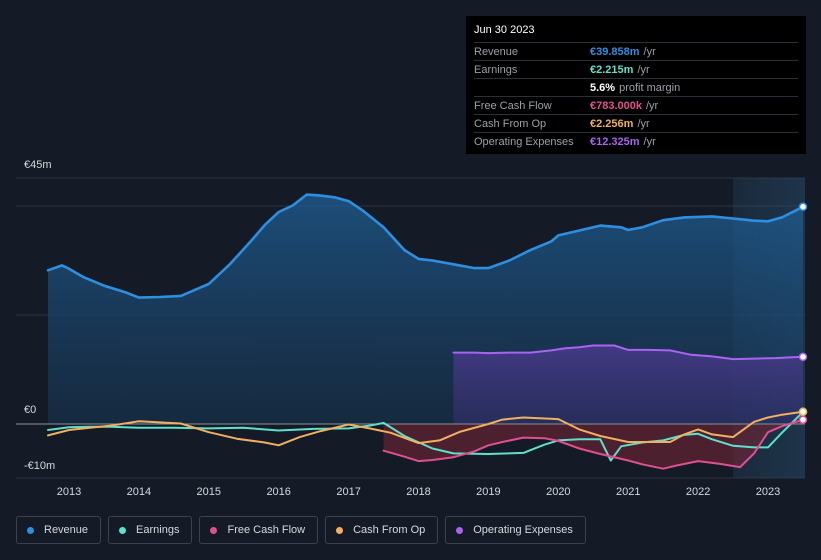  Describe the element at coordinates (66, 530) in the screenshot. I see `legend-label: Revenue` at that location.